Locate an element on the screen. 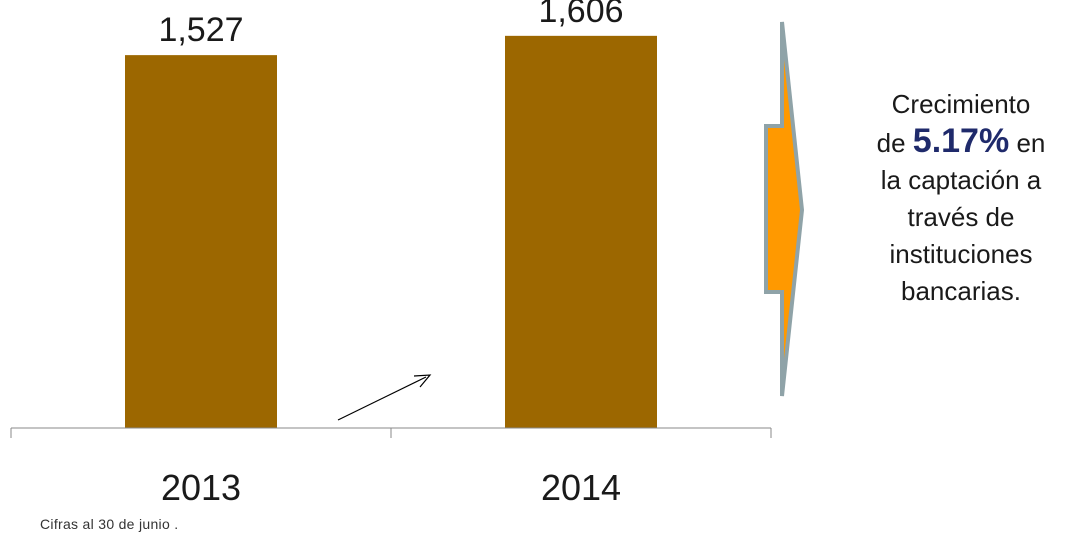  category-label-2013: 2013 is located at coordinates (201, 487).